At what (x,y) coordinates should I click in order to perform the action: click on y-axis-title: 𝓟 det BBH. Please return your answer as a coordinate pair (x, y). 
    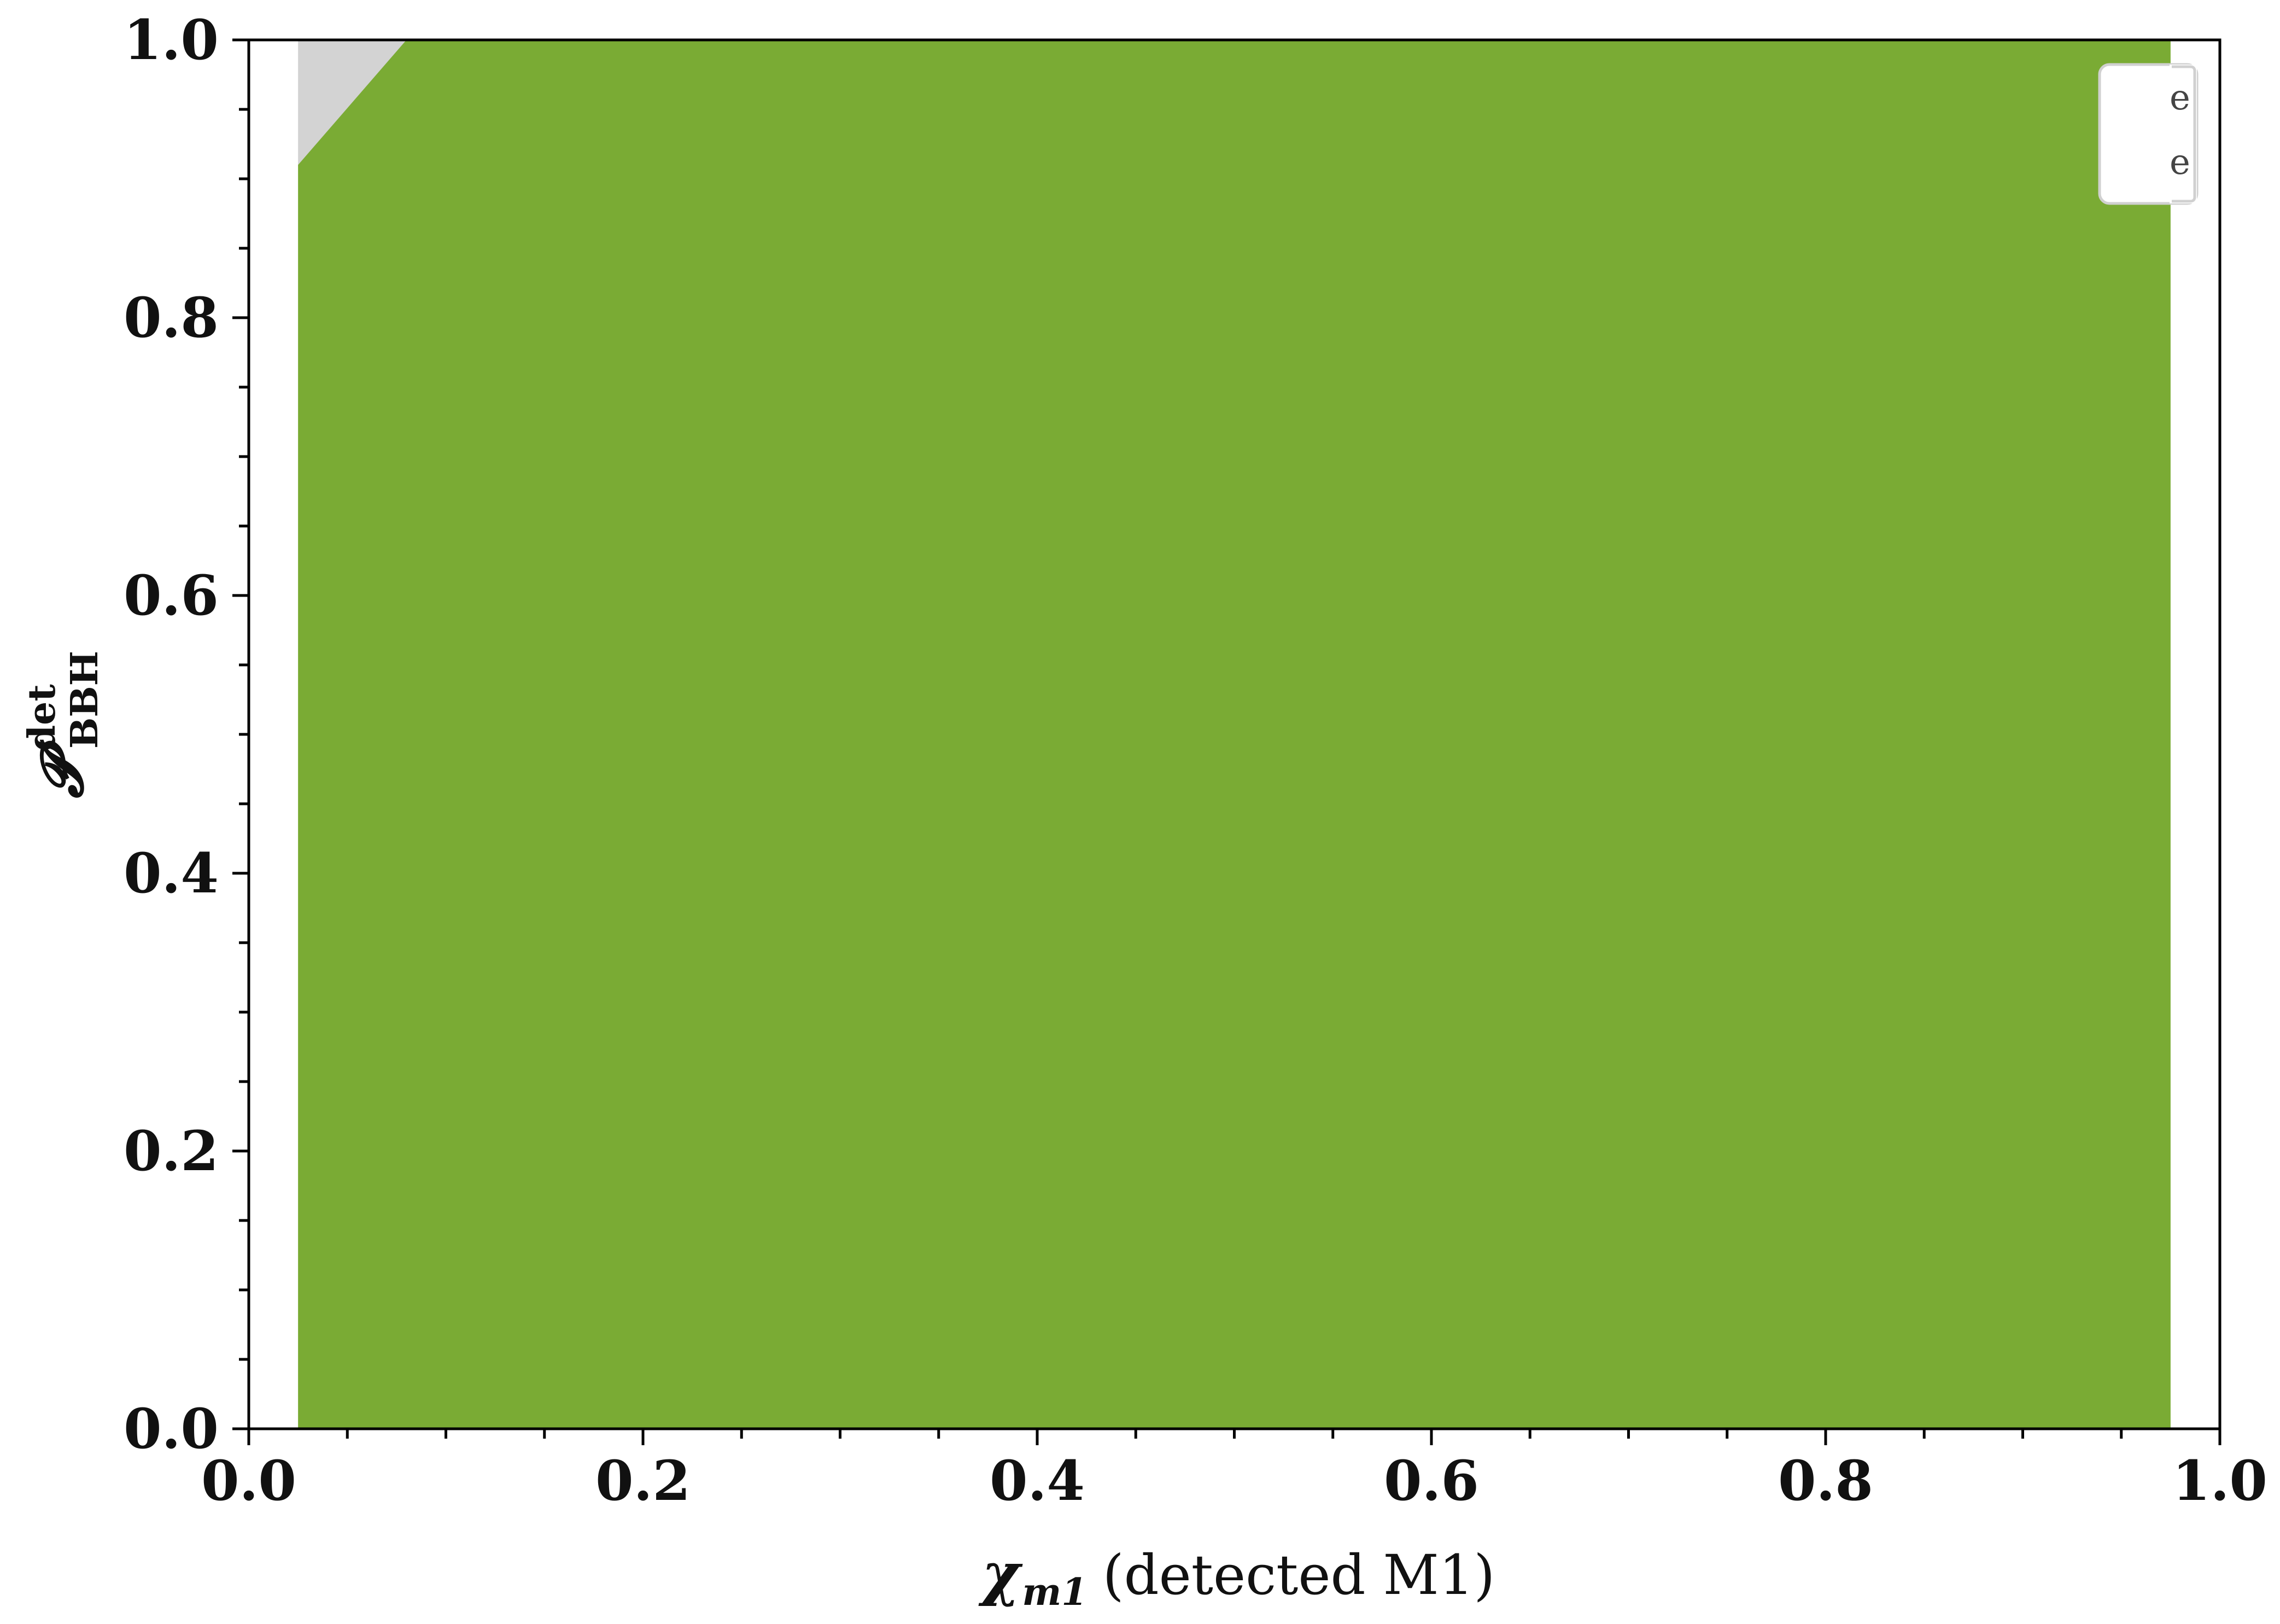
    Looking at the image, I should click on (64, 725).